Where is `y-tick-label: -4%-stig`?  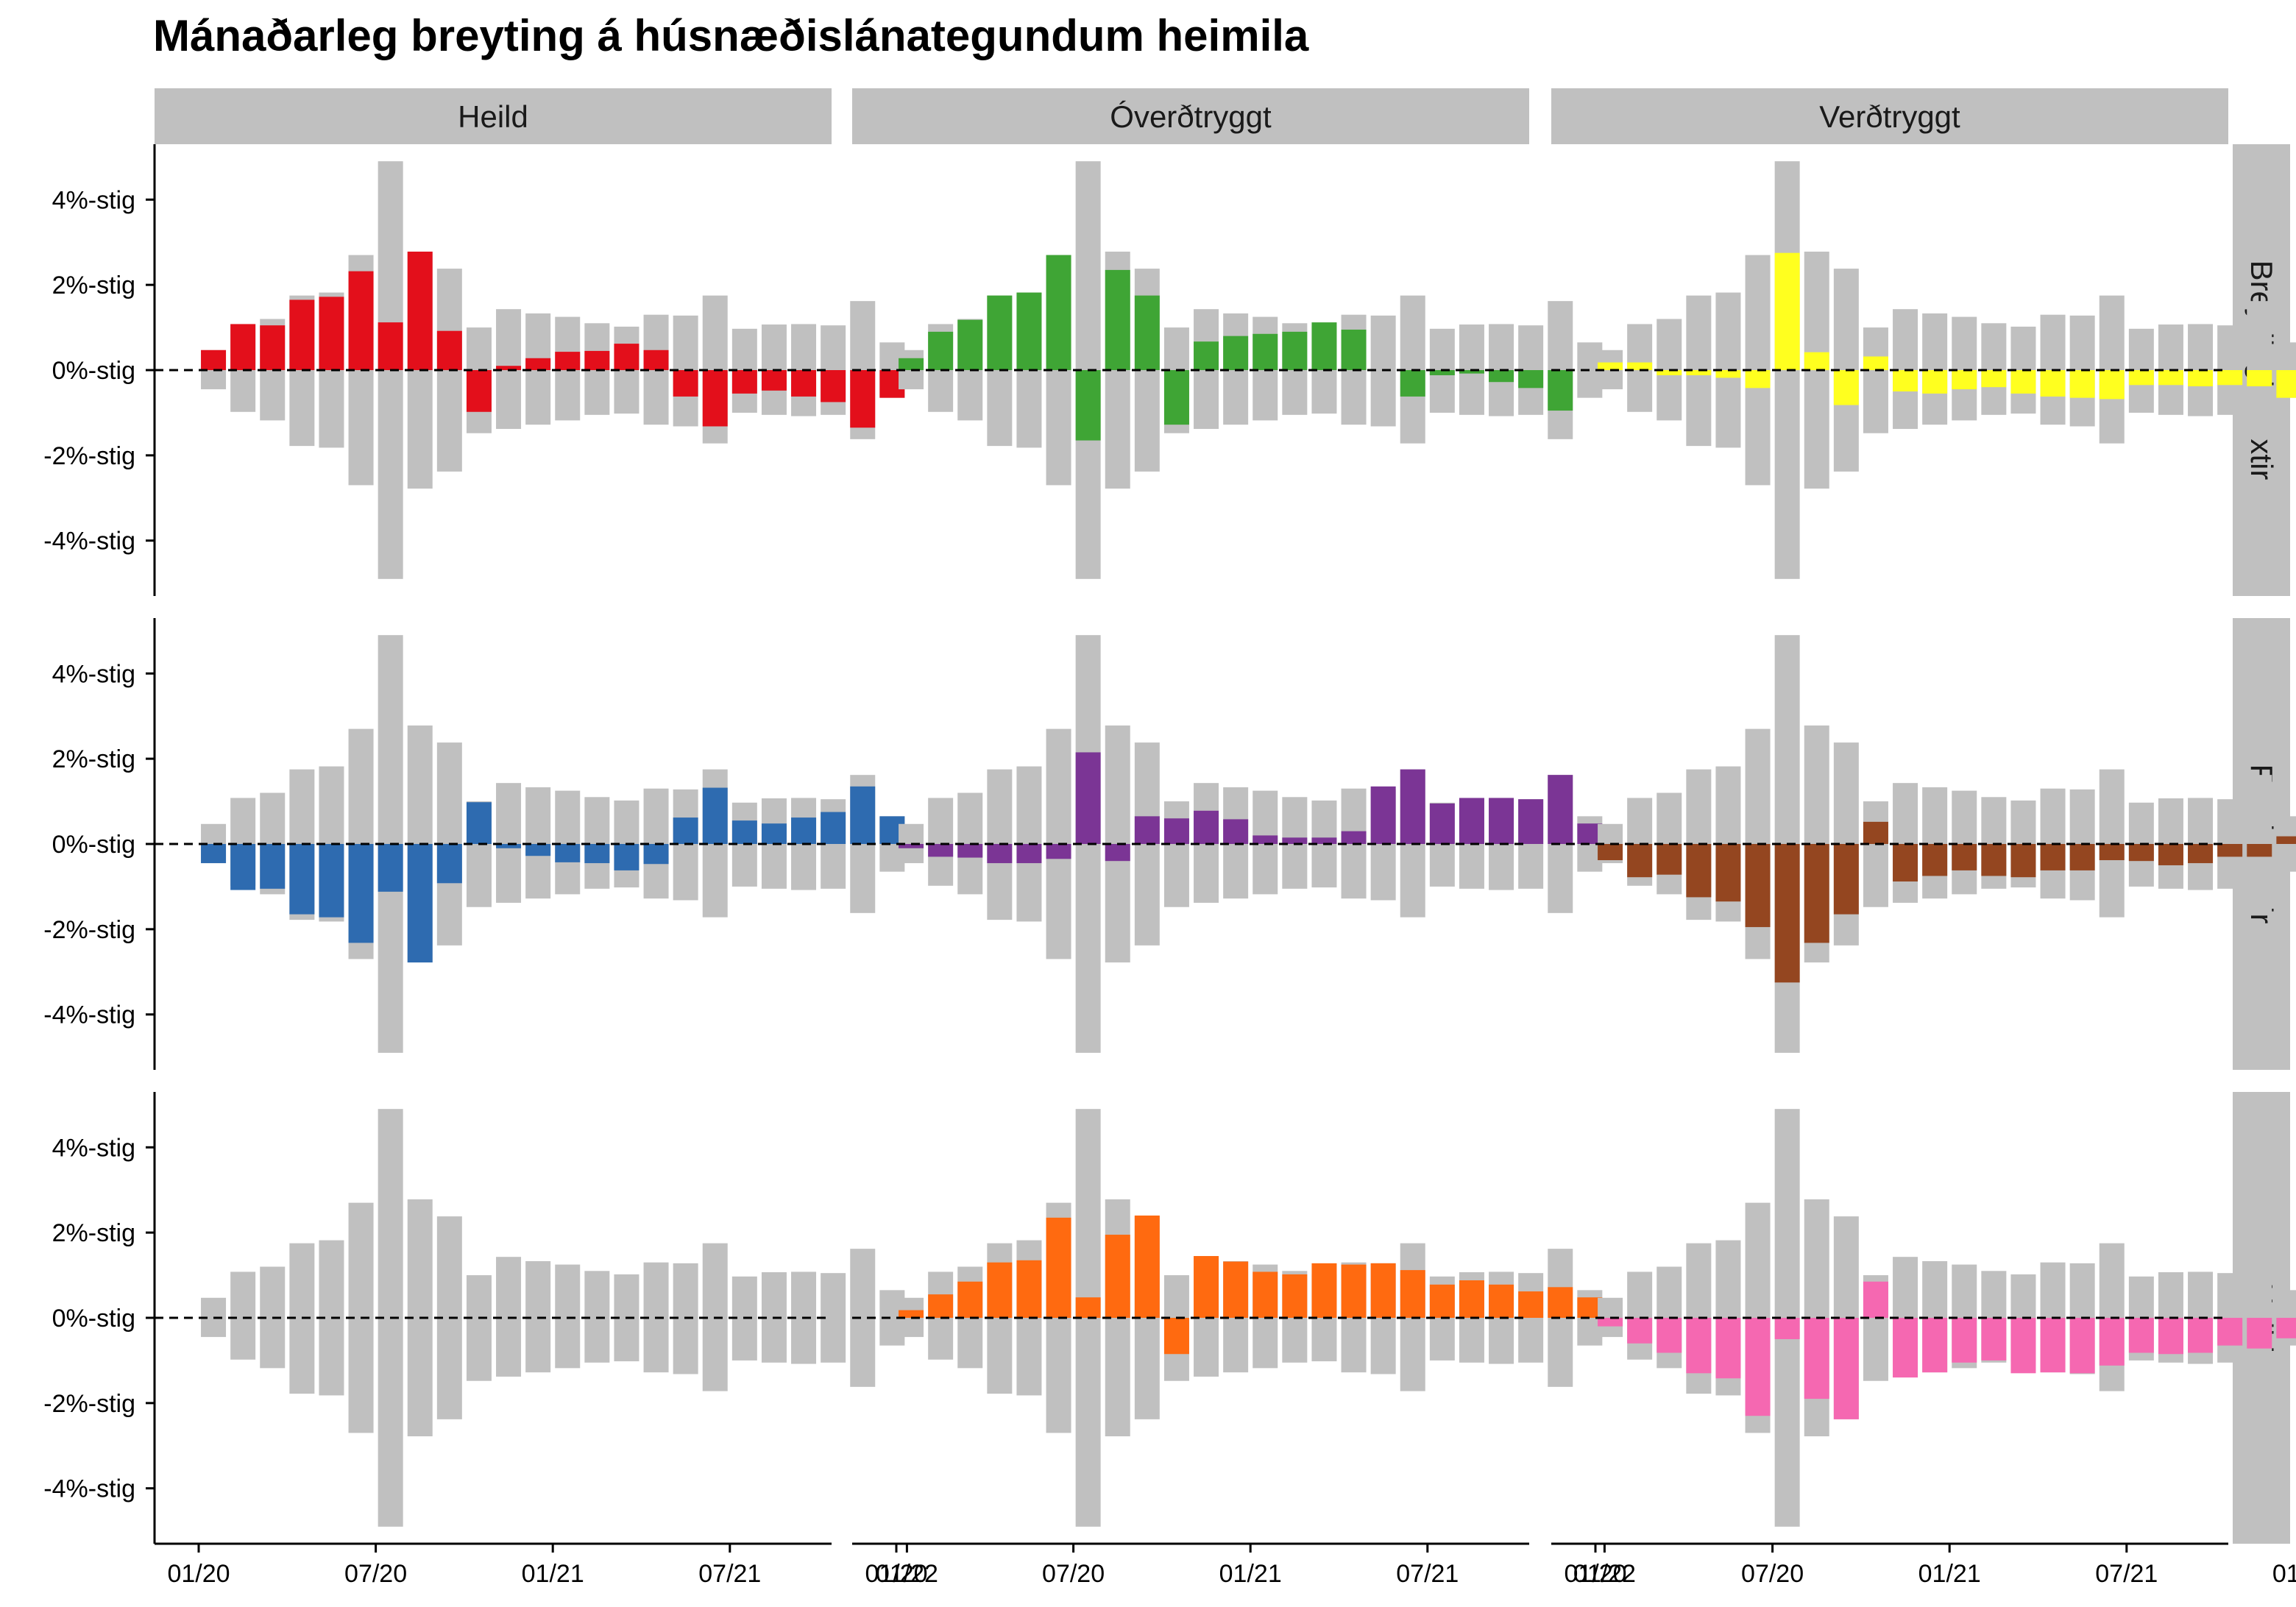 y-tick-label: -4%-stig is located at coordinates (89, 1015).